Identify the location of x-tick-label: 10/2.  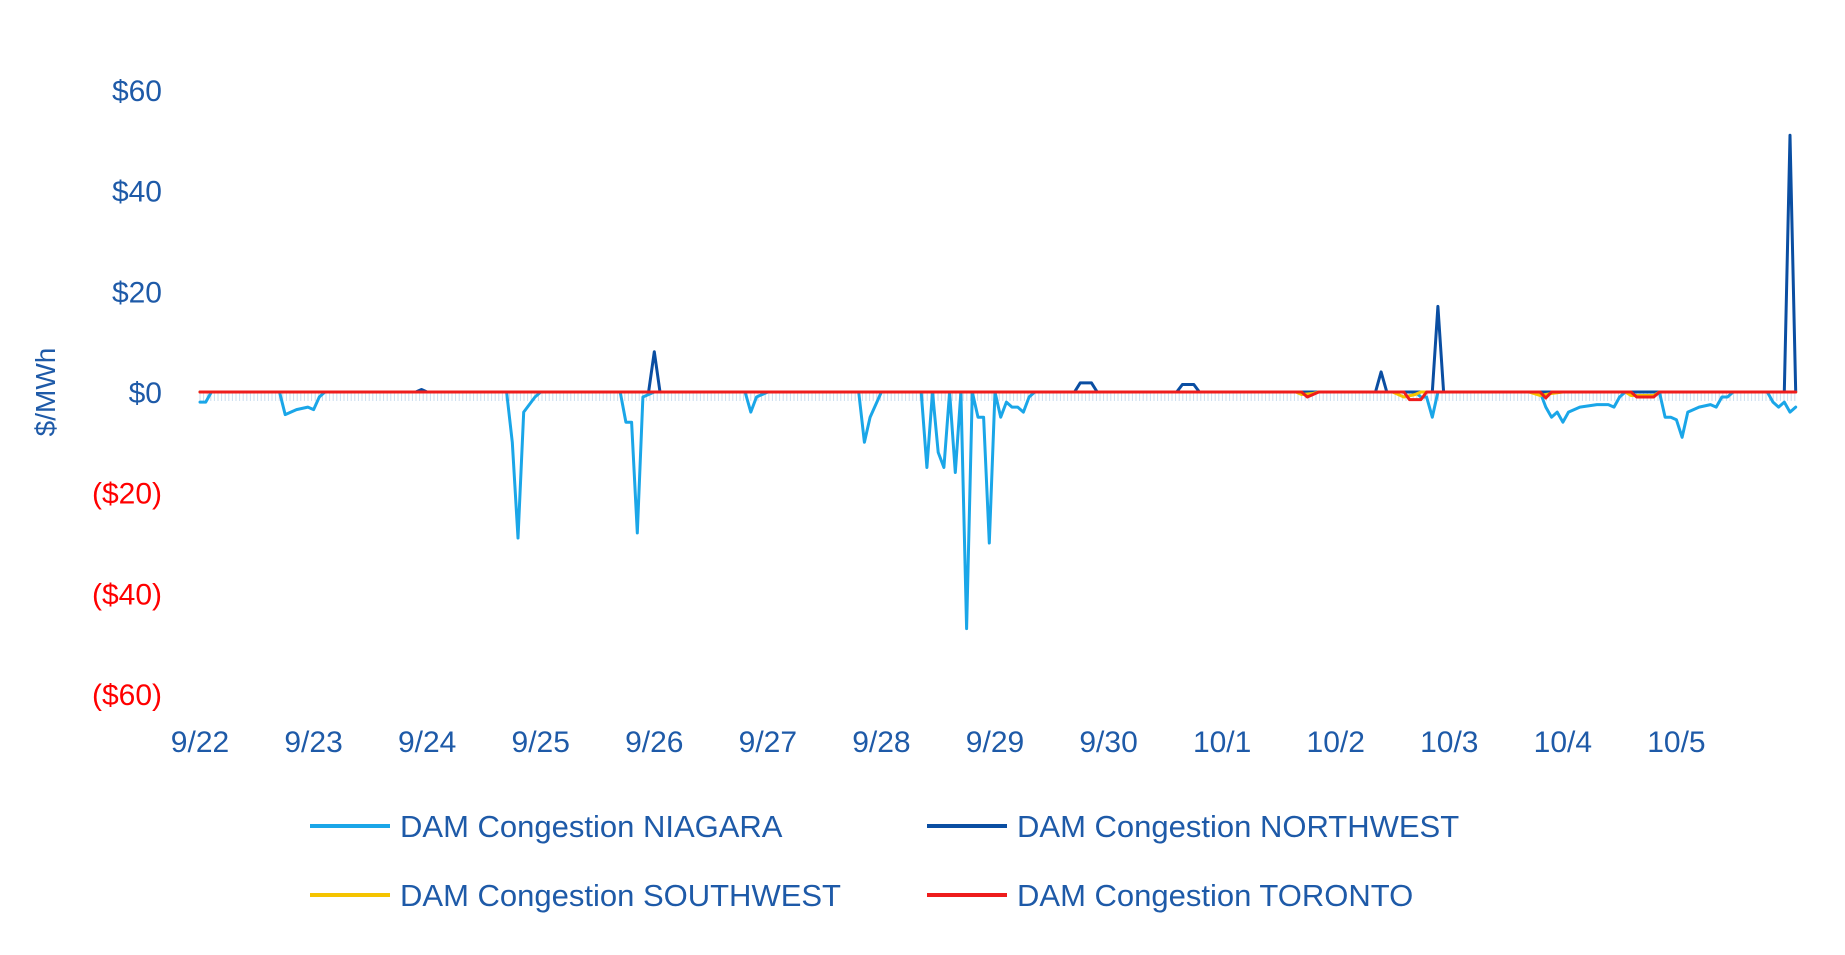
(1336, 742).